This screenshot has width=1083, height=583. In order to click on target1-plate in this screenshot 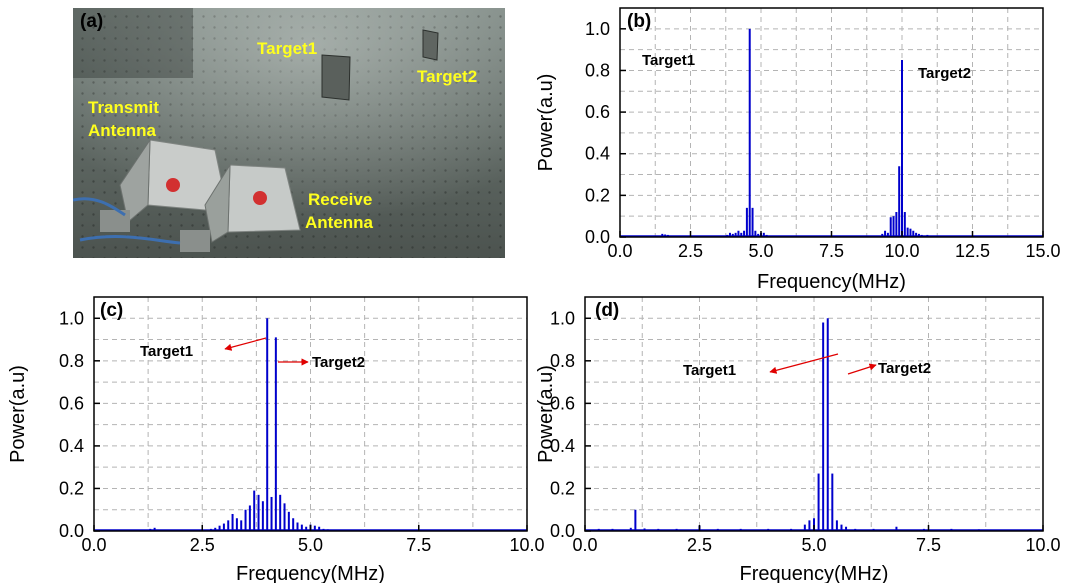, I will do `click(336, 77)`.